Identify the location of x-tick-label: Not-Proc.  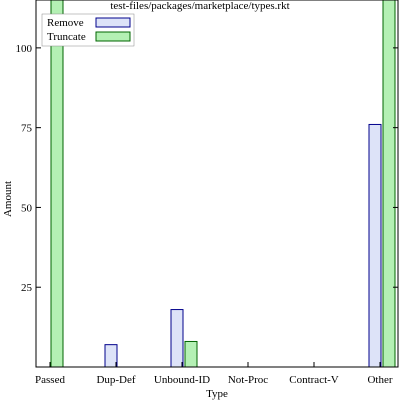
(248, 380).